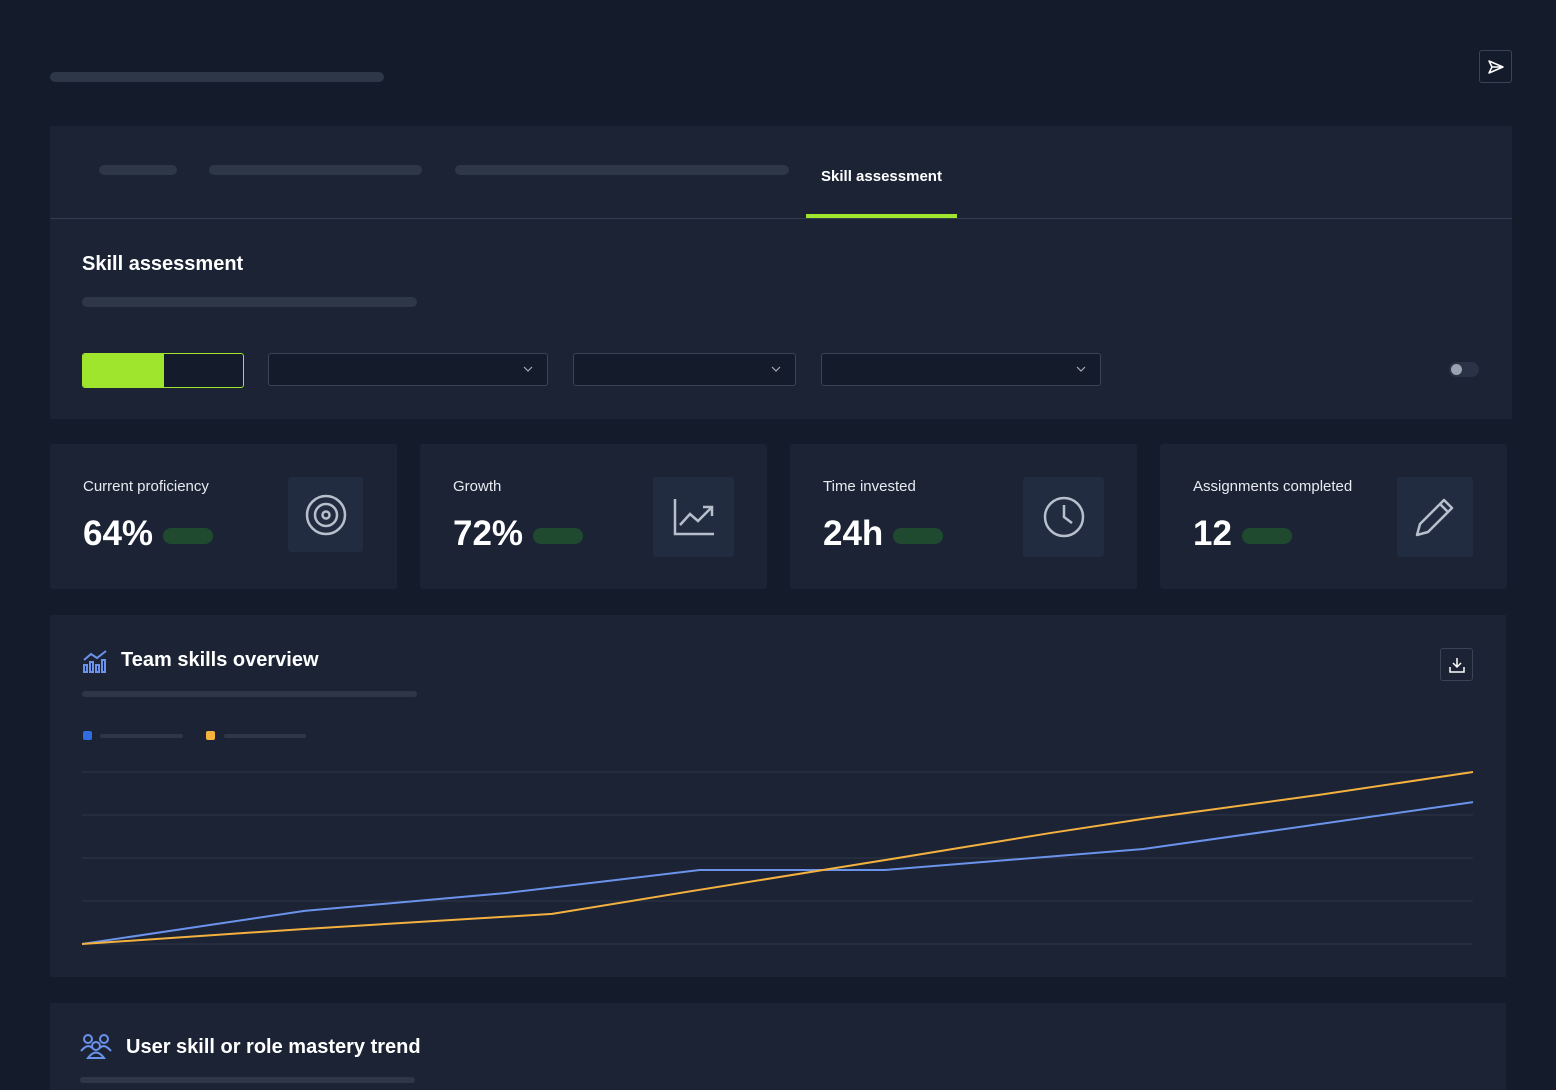  What do you see at coordinates (1212, 533) in the screenshot?
I see `stat-number: 12` at bounding box center [1212, 533].